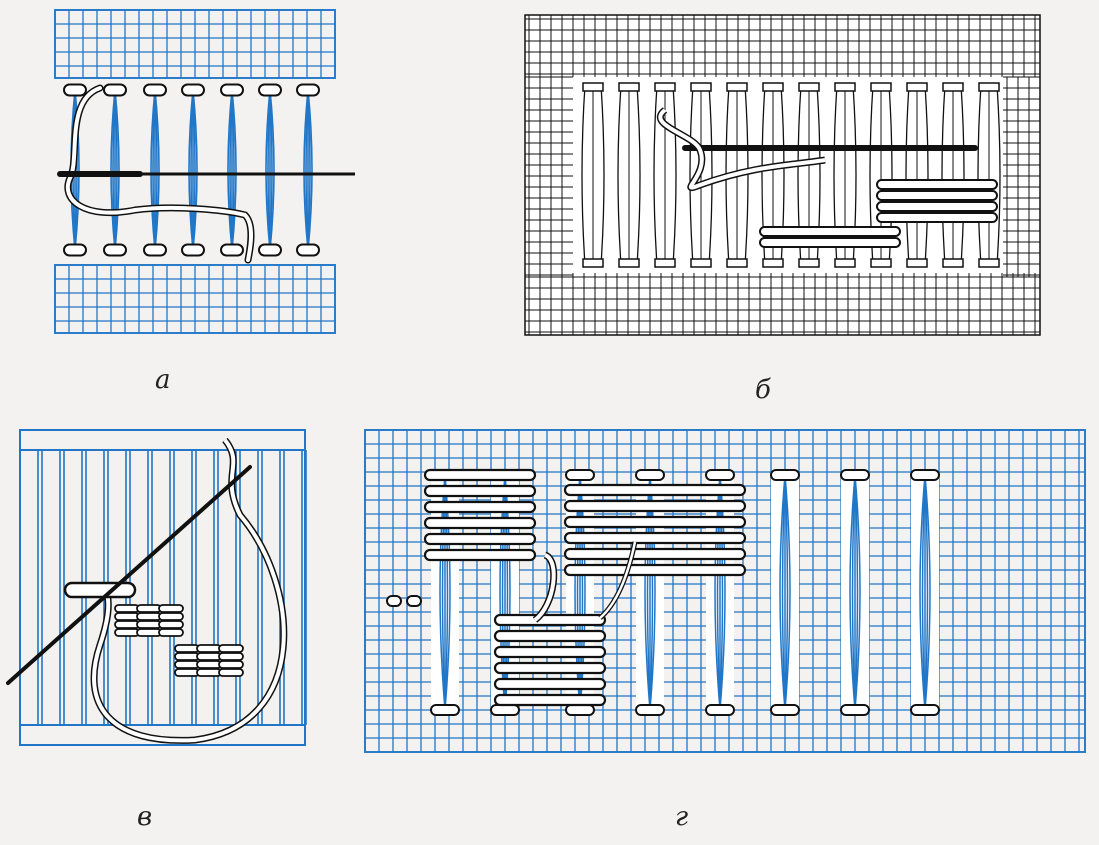 The image size is (1099, 845). I want to click on caption-a: а, so click(163, 380).